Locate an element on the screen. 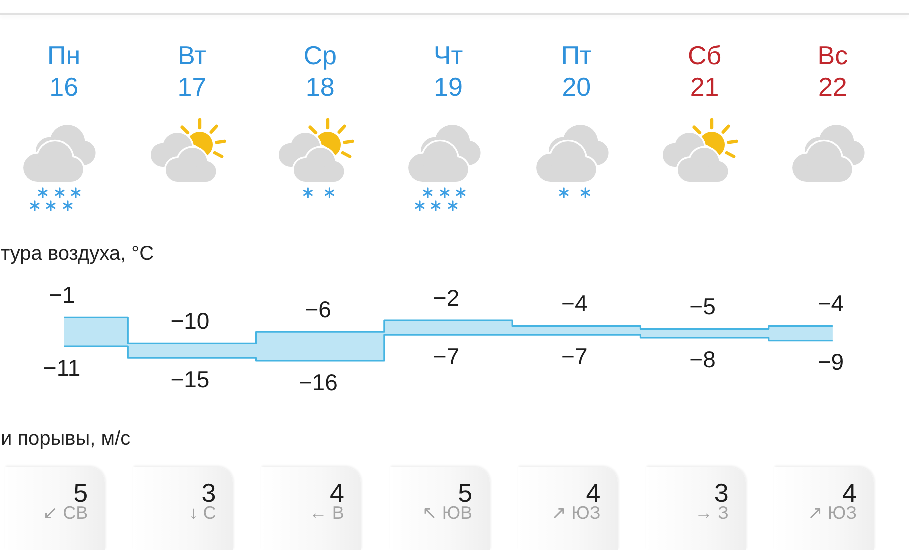 The image size is (909, 550). data-label: −2 is located at coordinates (446, 297).